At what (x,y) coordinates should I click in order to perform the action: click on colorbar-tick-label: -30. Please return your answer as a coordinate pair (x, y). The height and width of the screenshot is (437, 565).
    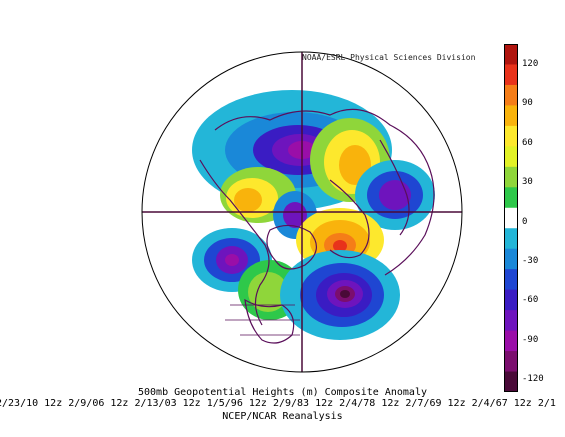
    Looking at the image, I should click on (530, 260).